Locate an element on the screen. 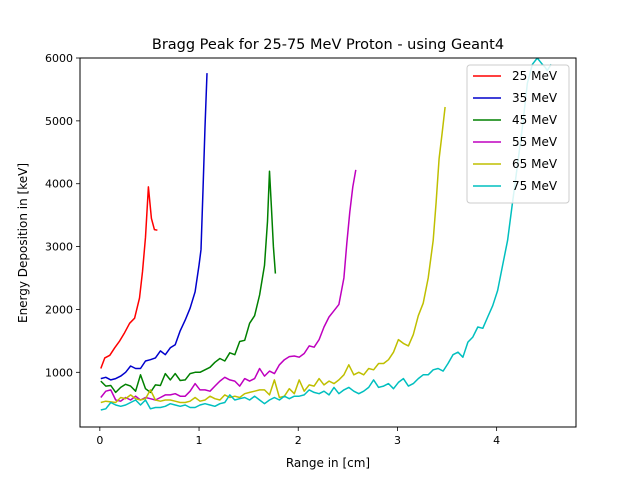  x-tick-label: 3 is located at coordinates (397, 440).